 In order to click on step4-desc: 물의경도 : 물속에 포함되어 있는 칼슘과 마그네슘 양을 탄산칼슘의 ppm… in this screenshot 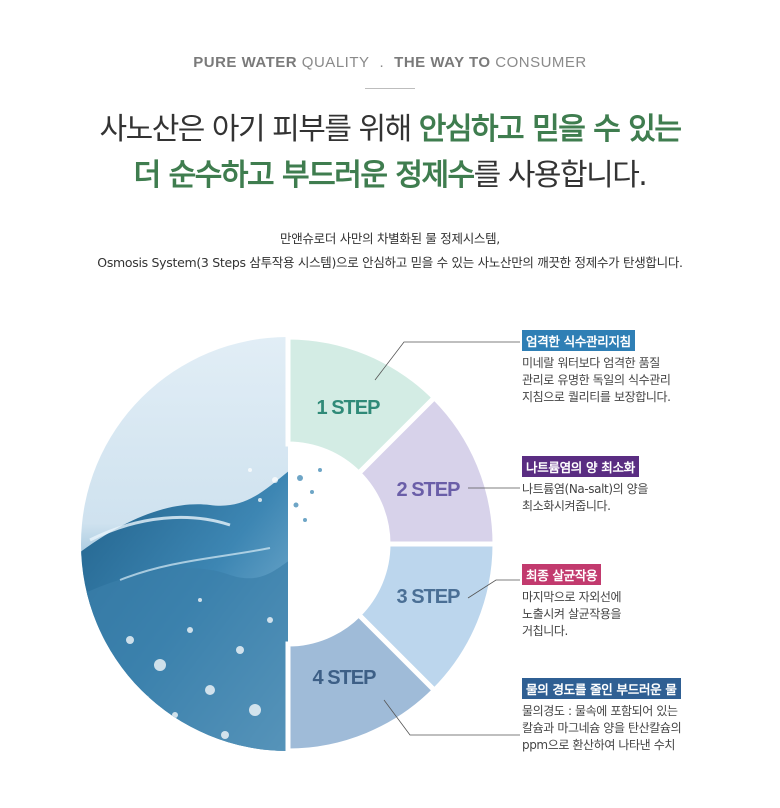, I will do `click(642, 728)`.